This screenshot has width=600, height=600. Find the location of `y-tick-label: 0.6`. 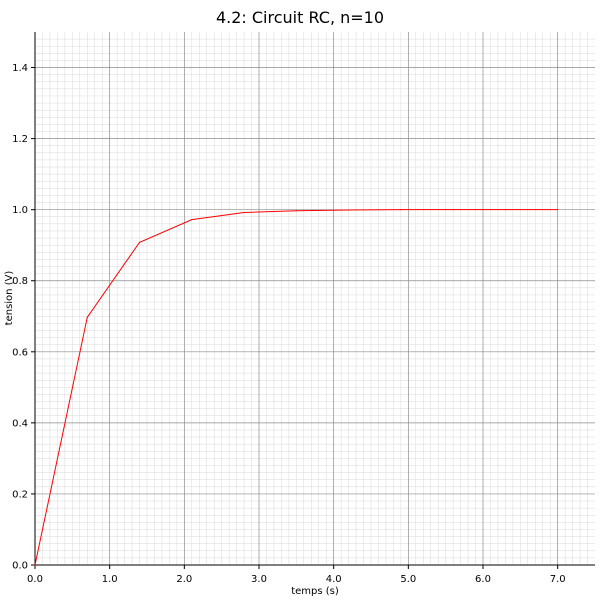

y-tick-label: 0.6 is located at coordinates (20, 352).